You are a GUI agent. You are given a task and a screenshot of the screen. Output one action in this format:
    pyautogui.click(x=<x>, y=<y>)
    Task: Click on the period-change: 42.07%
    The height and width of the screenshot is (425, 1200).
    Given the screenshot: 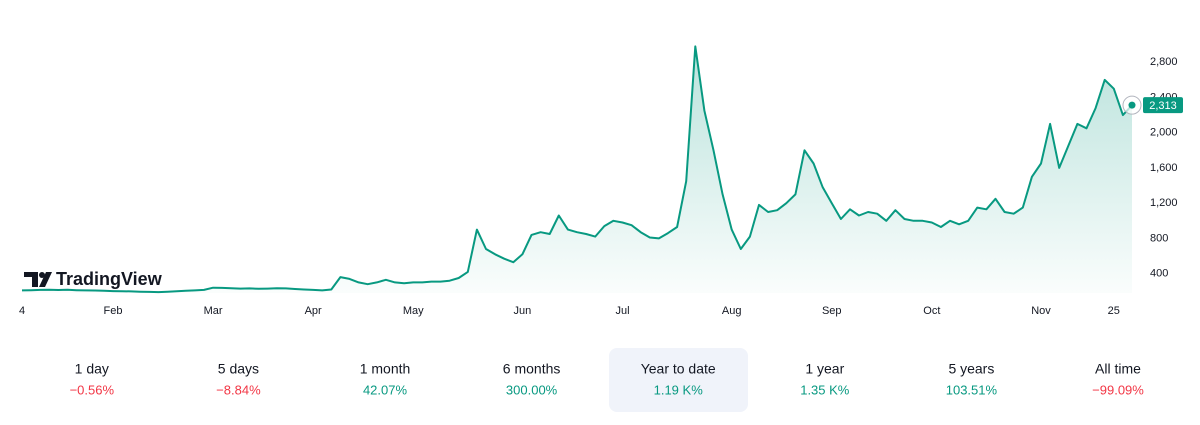 What is the action you would take?
    pyautogui.click(x=385, y=389)
    